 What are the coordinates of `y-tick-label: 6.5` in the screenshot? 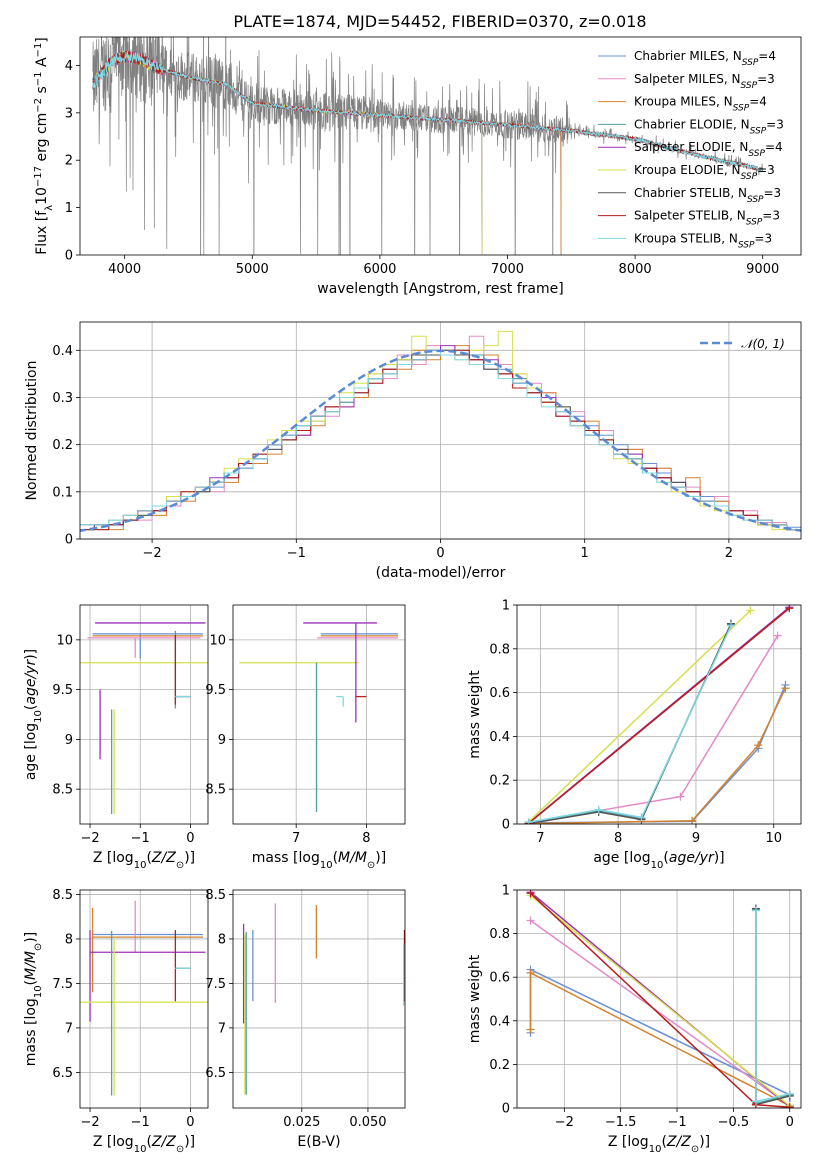 It's located at (215, 1073).